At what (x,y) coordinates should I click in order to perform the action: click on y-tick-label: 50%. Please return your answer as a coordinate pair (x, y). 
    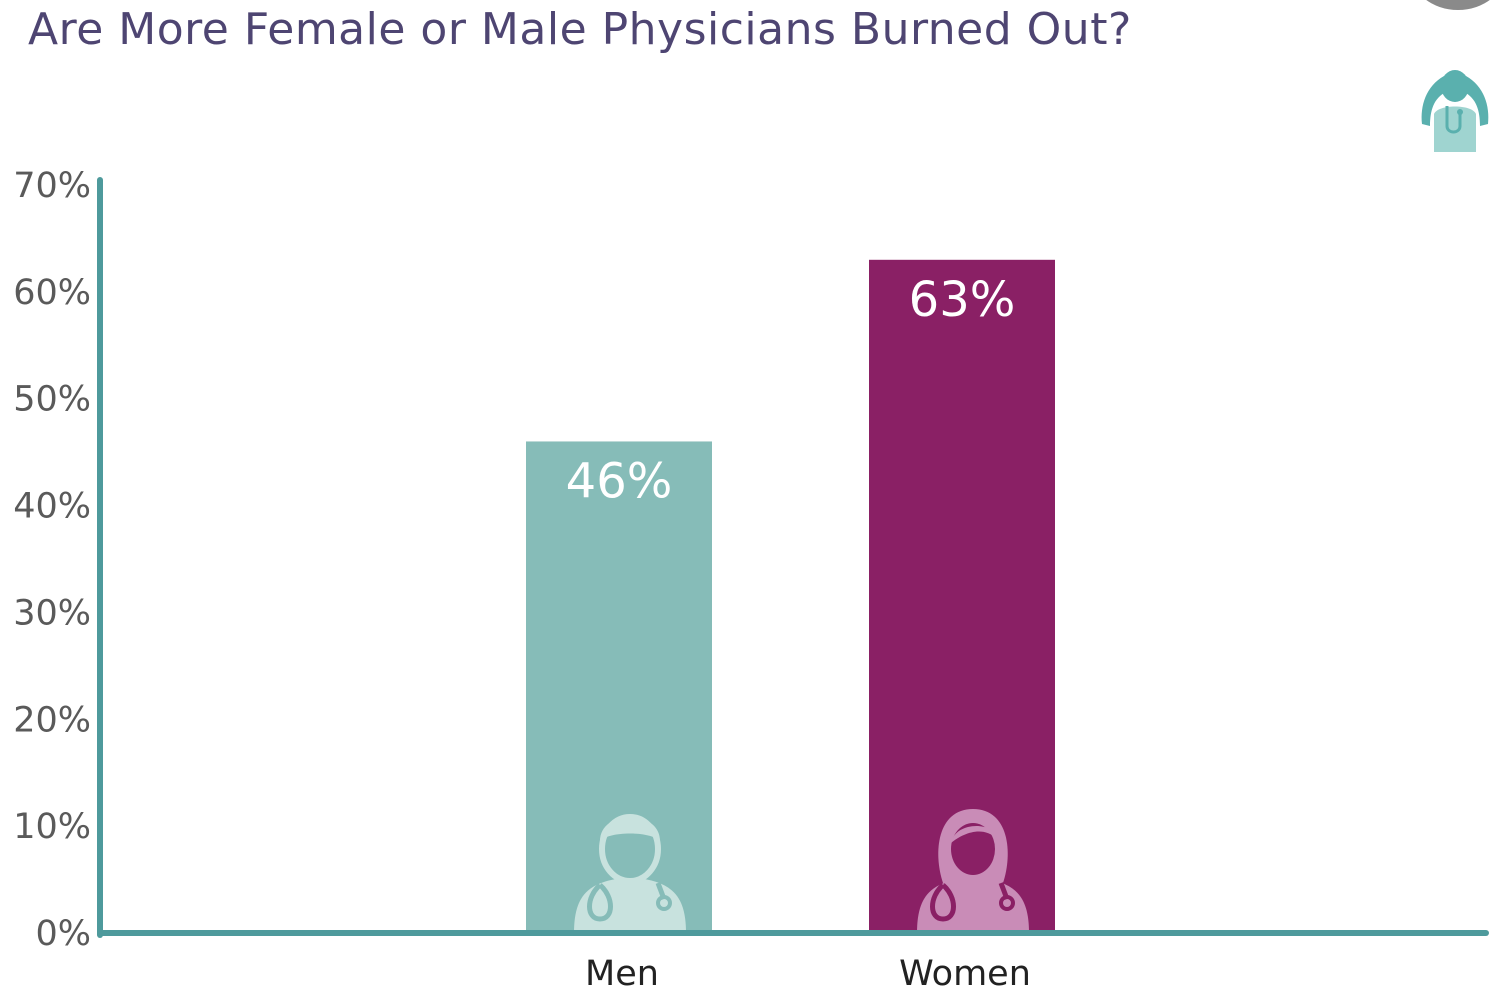
    Looking at the image, I should click on (52, 400).